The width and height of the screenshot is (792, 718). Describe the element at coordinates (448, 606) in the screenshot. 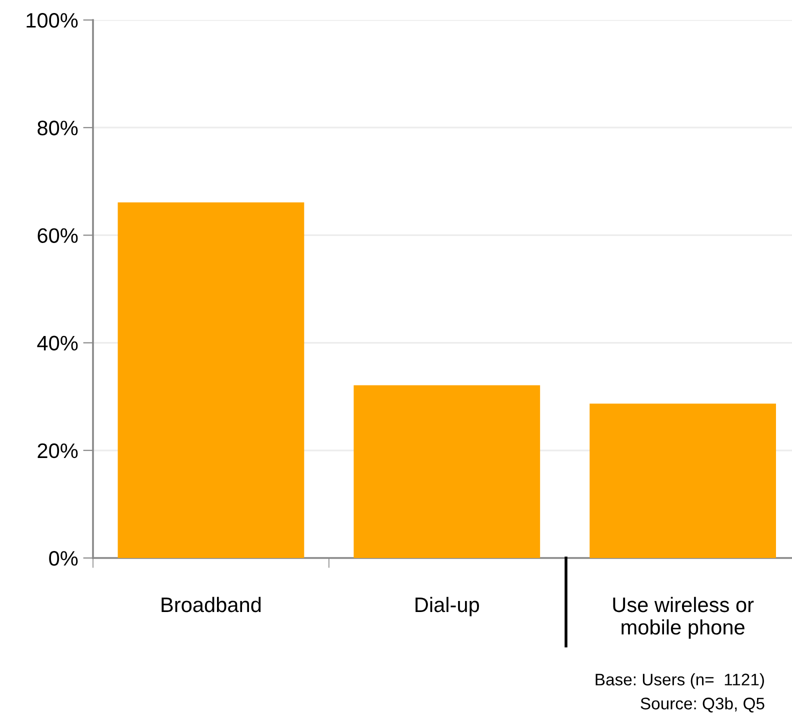

I see `x-tick-label: Dial-up` at that location.